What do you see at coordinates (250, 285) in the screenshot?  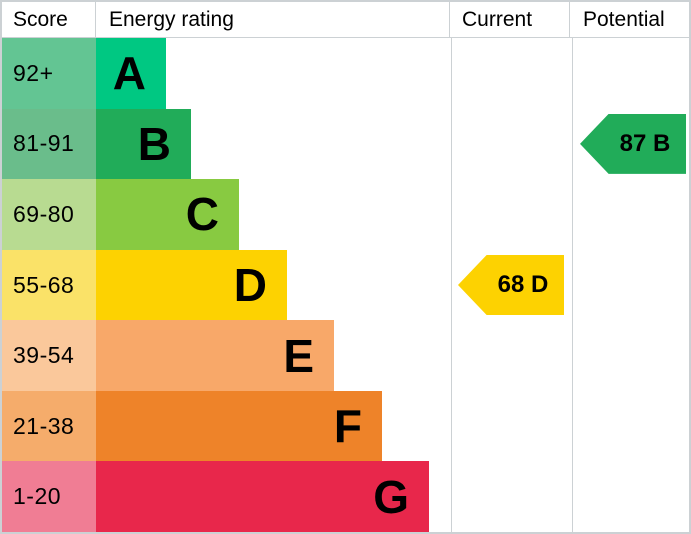 I see `band-letter: D` at bounding box center [250, 285].